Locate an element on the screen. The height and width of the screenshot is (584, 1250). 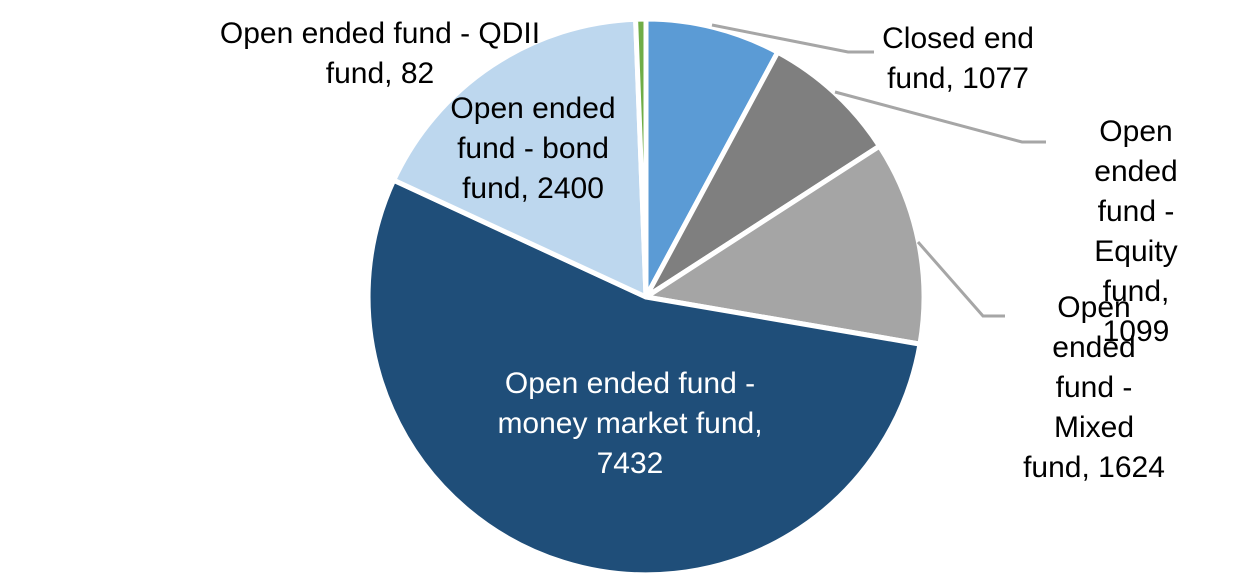
pie-slice-closed-end-fund is located at coordinates (712, 158).